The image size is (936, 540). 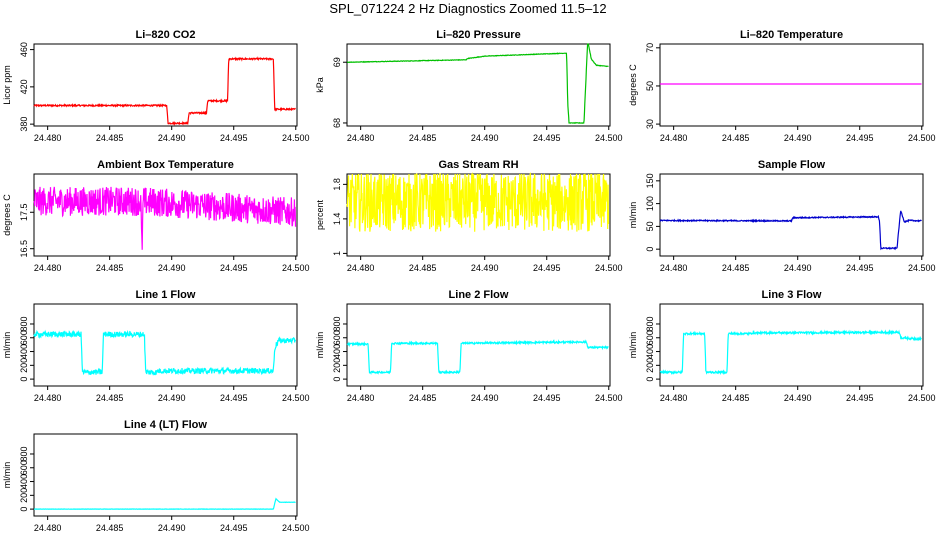 What do you see at coordinates (478, 165) in the screenshot?
I see `panel-title: Gas Stream RH` at bounding box center [478, 165].